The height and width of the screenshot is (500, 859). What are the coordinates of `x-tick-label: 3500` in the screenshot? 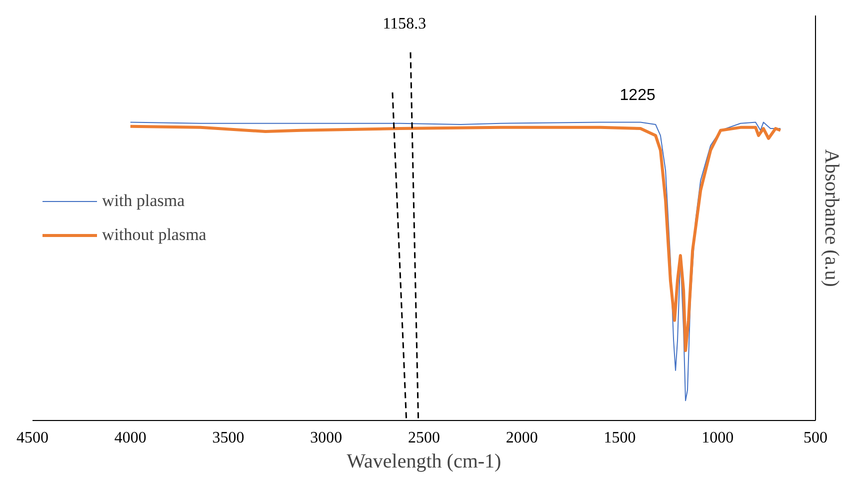 It's located at (228, 438).